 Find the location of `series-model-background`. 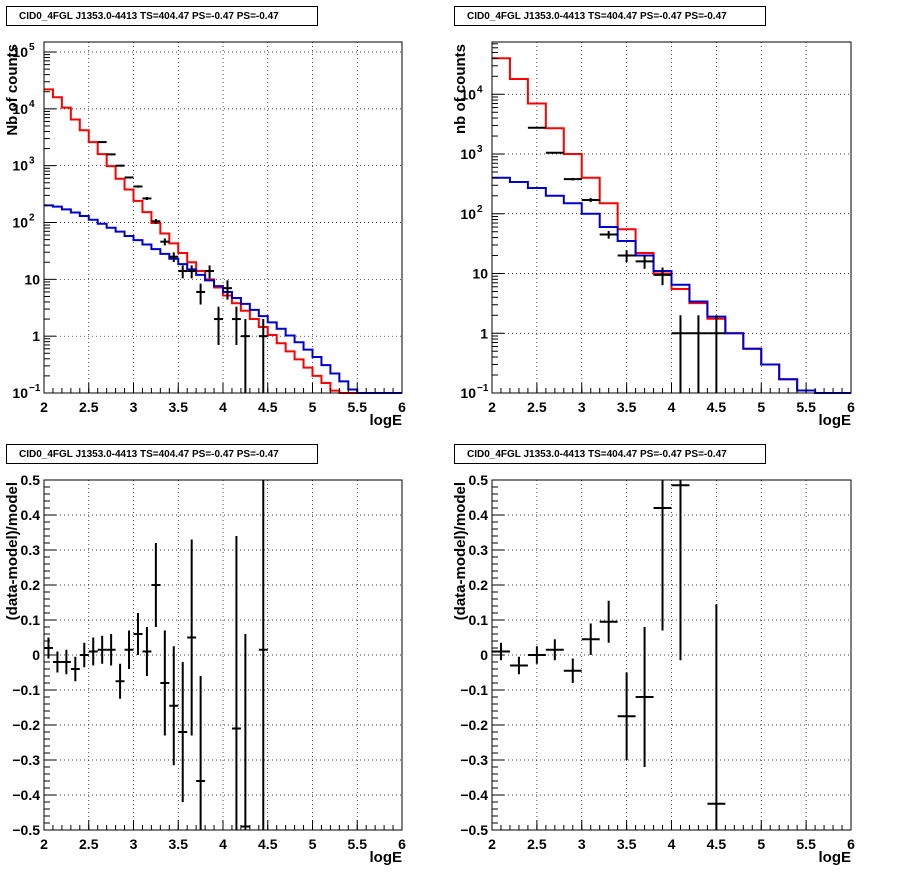

series-model-background is located at coordinates (223, 299).